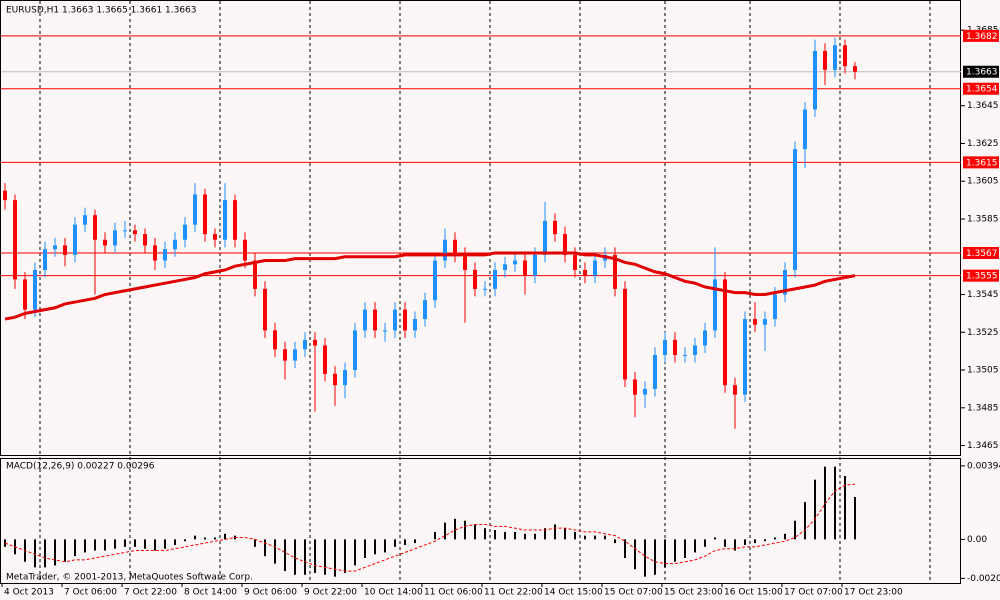 This screenshot has width=1000, height=600. What do you see at coordinates (430, 527) in the screenshot?
I see `signal-line` at bounding box center [430, 527].